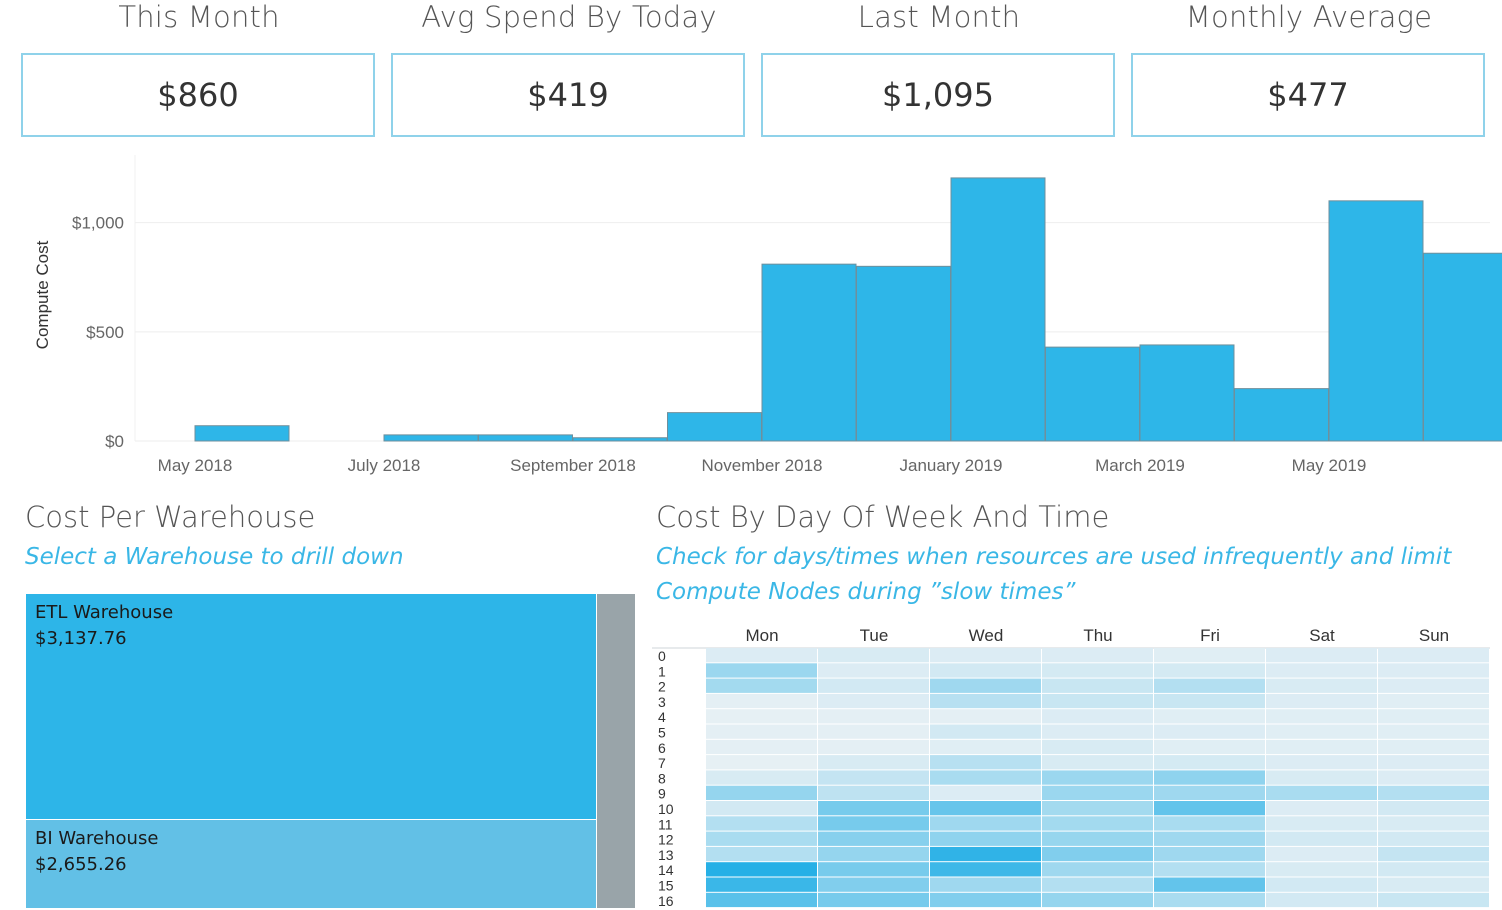 This screenshot has width=1502, height=910. What do you see at coordinates (616, 751) in the screenshot?
I see `treemap-block-other-warehouse` at bounding box center [616, 751].